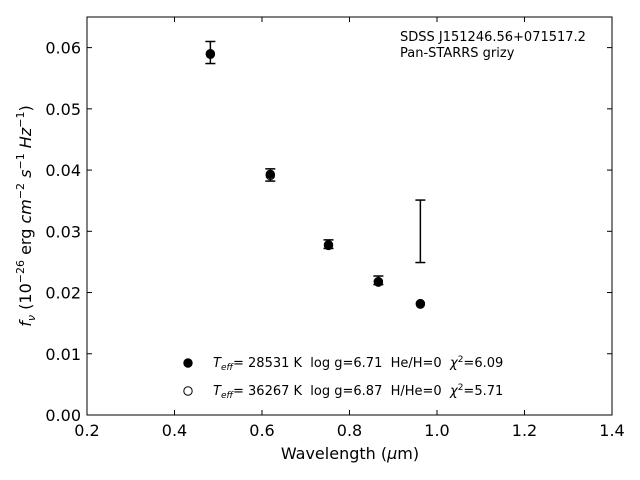 Image resolution: width=640 pixels, height=480 pixels. Describe the element at coordinates (63, 354) in the screenshot. I see `y-tick-label: 0.01` at that location.